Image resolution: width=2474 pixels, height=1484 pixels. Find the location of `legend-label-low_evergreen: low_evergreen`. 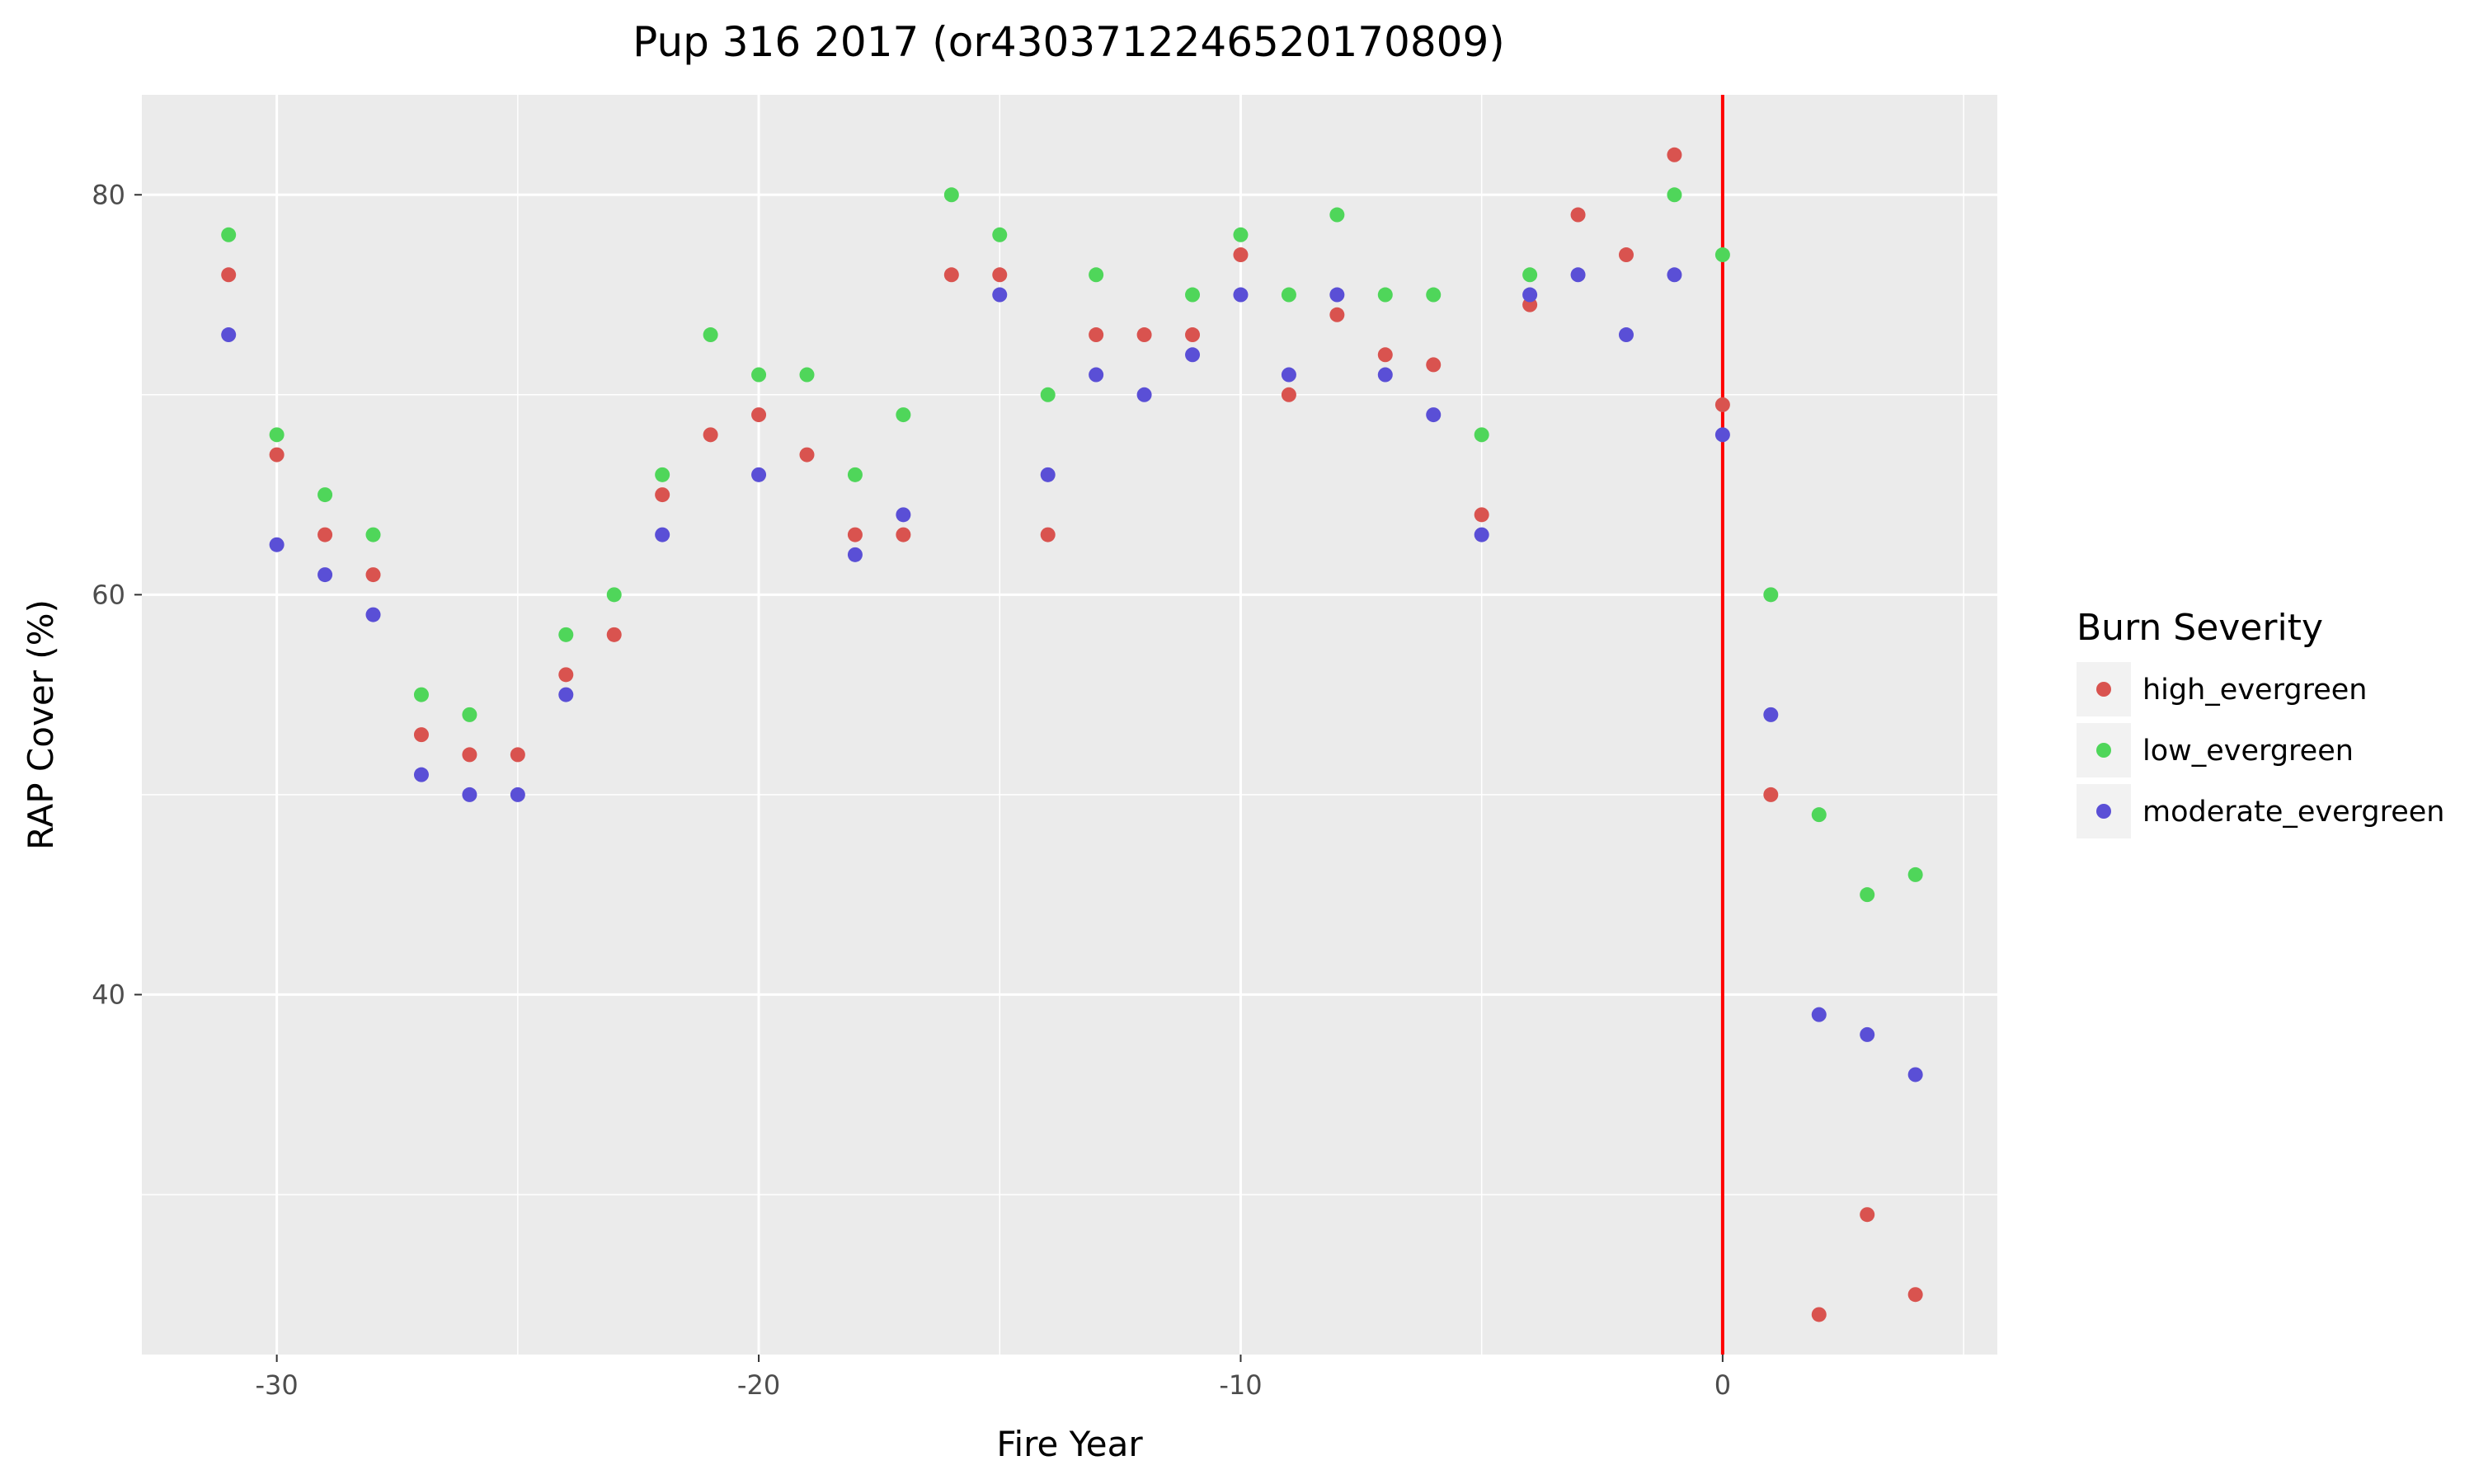

legend-label-low_evergreen: low_evergreen is located at coordinates (2248, 751).